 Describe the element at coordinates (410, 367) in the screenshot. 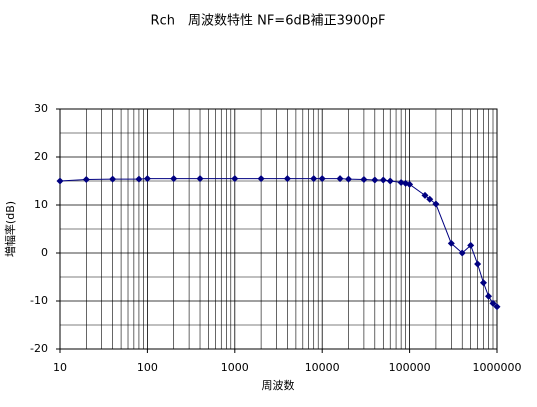

I see `x-tick-label: 100000` at that location.